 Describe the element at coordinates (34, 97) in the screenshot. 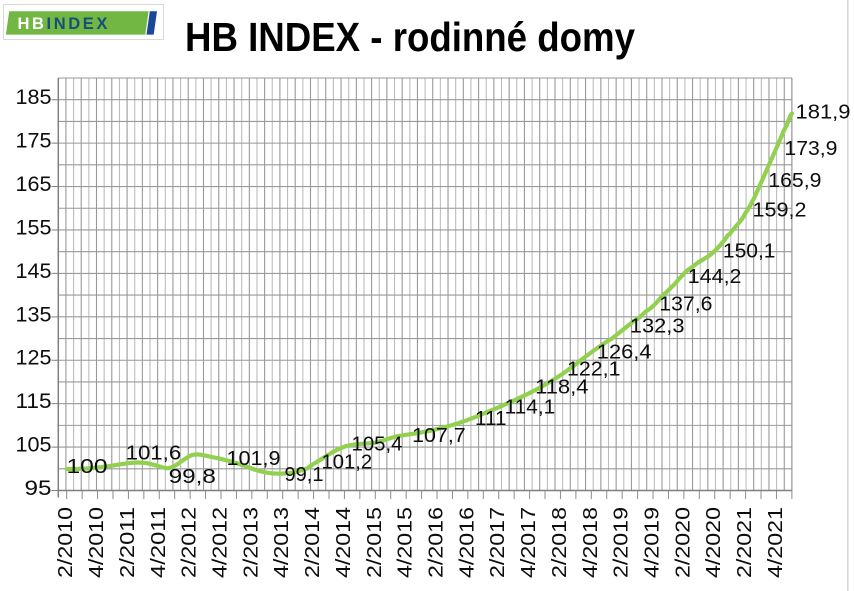

I see `svg-text: 185` at that location.